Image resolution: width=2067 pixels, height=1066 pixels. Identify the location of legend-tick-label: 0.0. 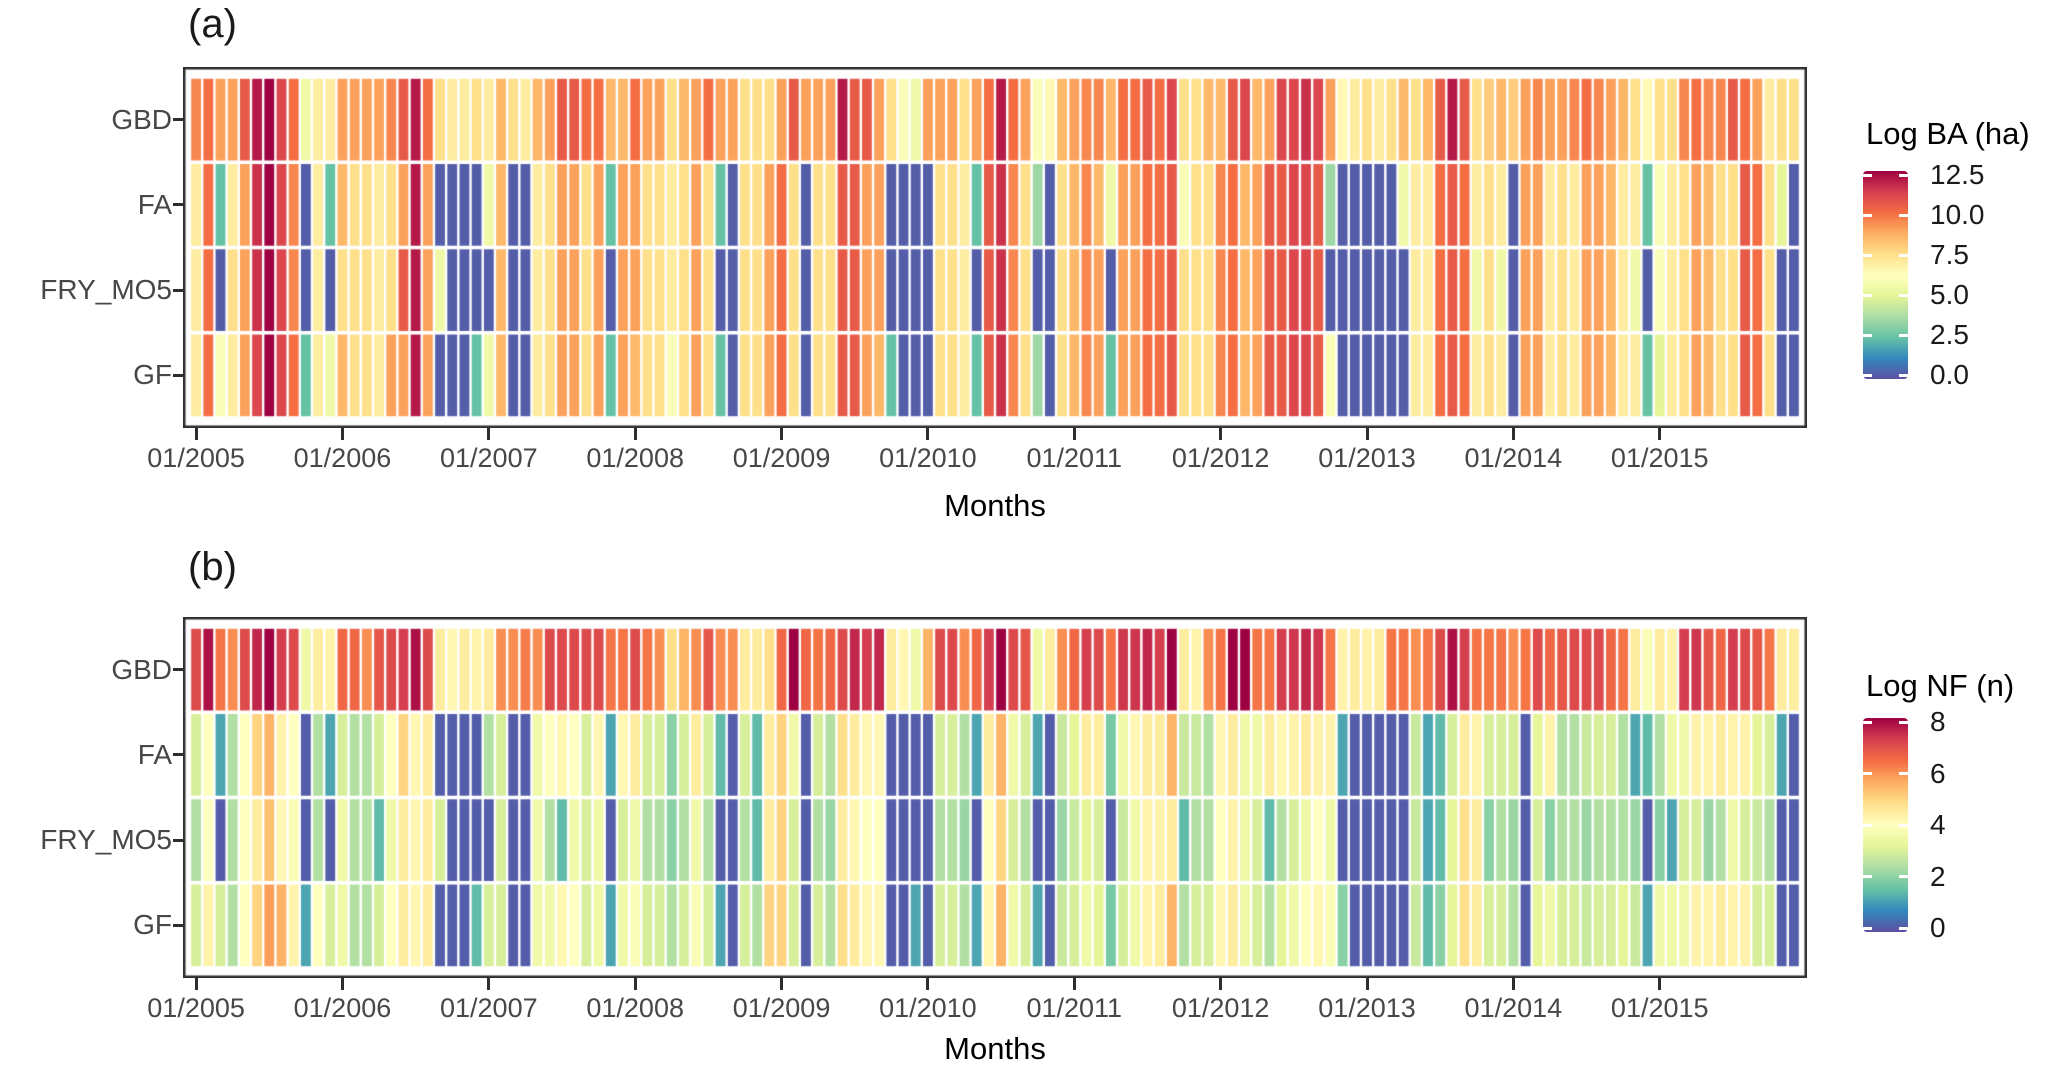
(1949, 374).